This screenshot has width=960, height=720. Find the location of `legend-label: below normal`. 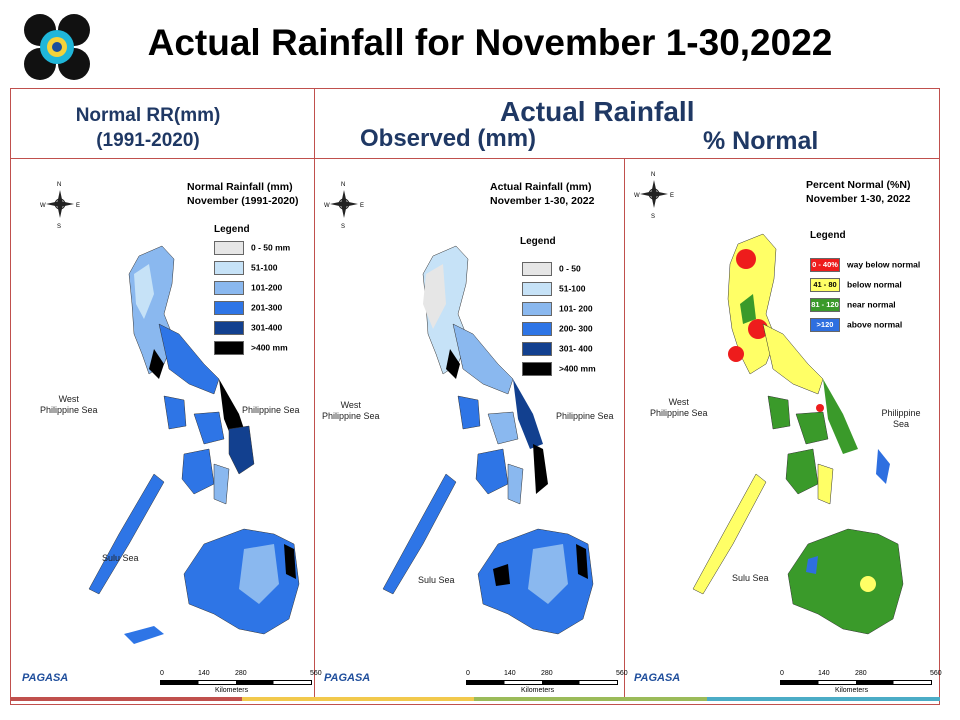

legend-label: below normal is located at coordinates (874, 284).